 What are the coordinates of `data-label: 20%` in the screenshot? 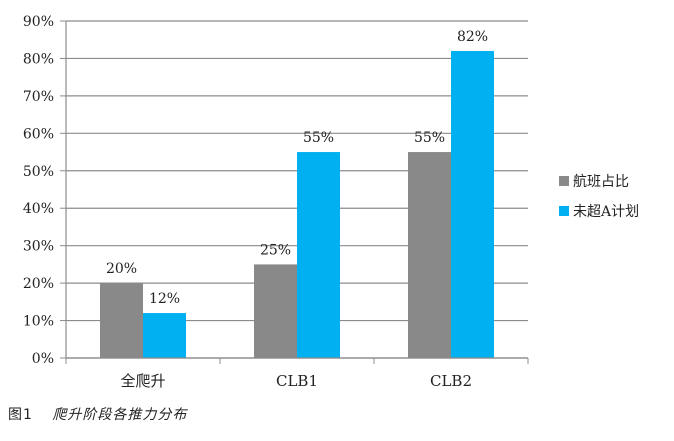 It's located at (121, 269).